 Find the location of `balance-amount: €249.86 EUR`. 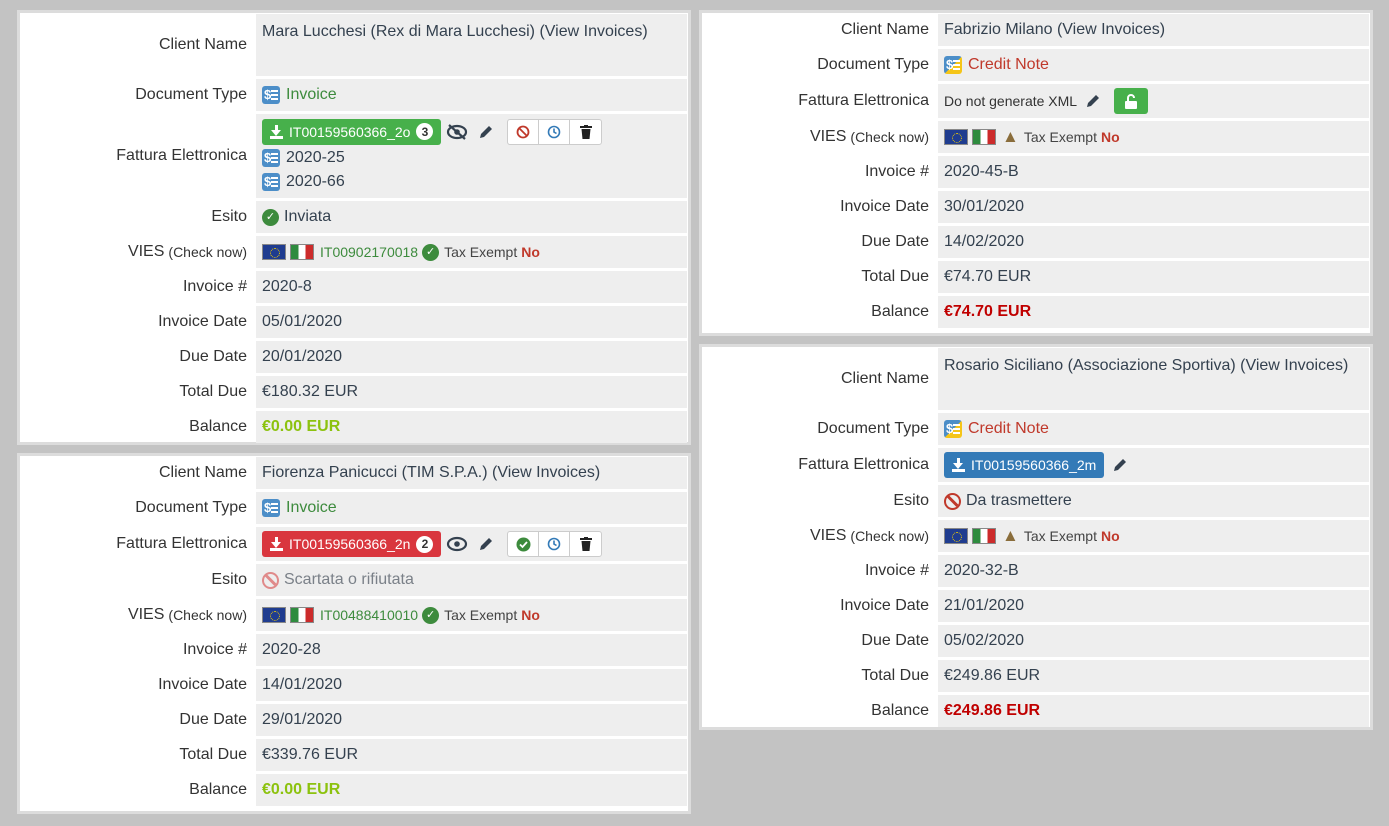

balance-amount: €249.86 EUR is located at coordinates (992, 710).